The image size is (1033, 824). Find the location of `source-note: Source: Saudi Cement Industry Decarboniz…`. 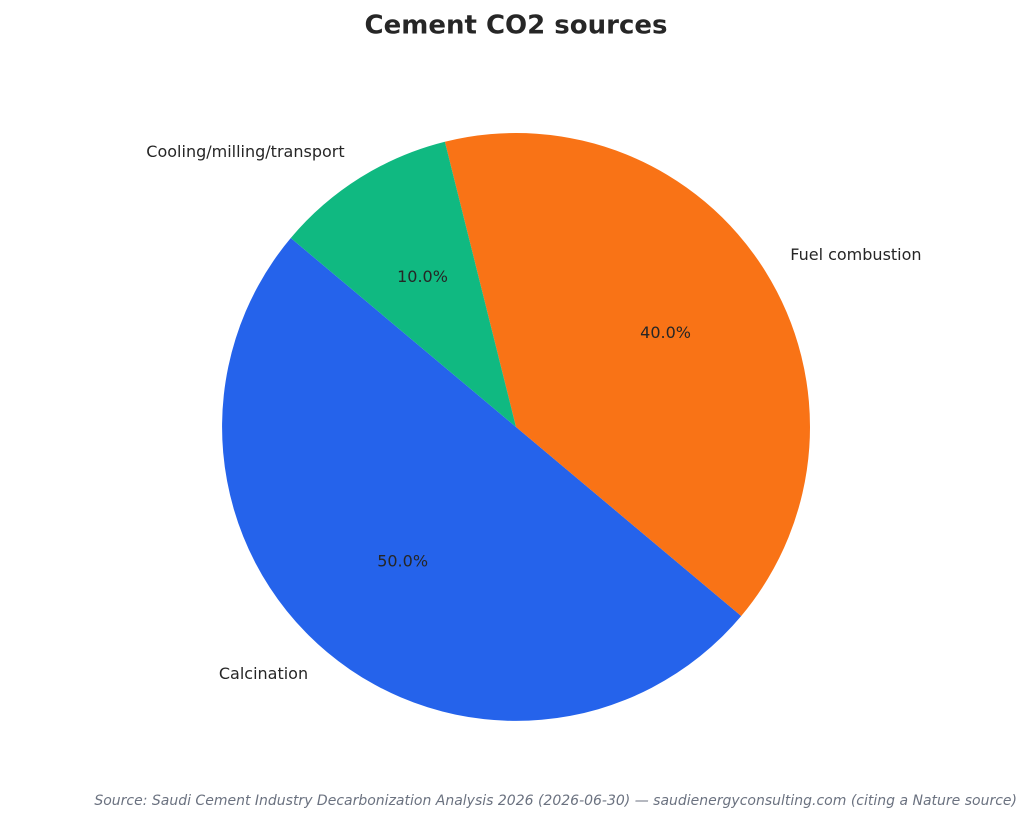

source-note: Source: Saudi Cement Industry Decarboniz… is located at coordinates (555, 801).